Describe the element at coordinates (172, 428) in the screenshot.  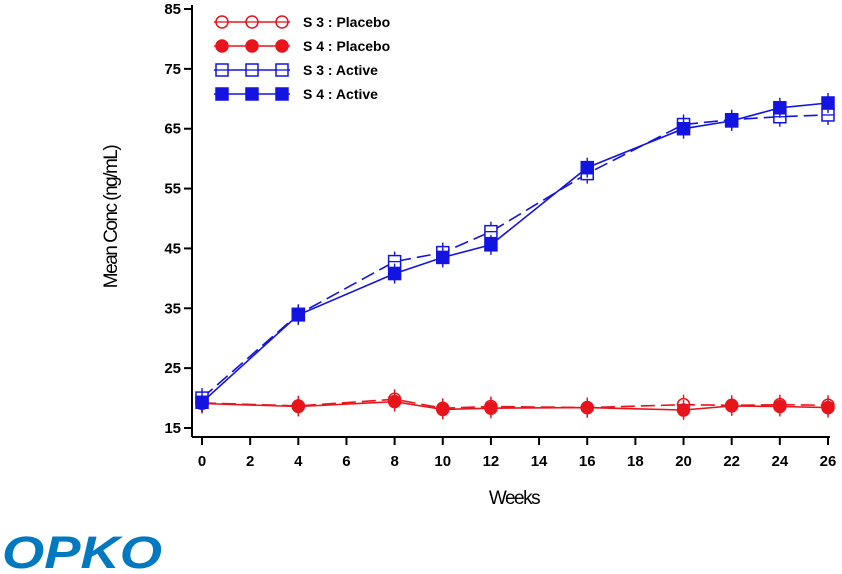
I see `y-tick-label: 15` at that location.